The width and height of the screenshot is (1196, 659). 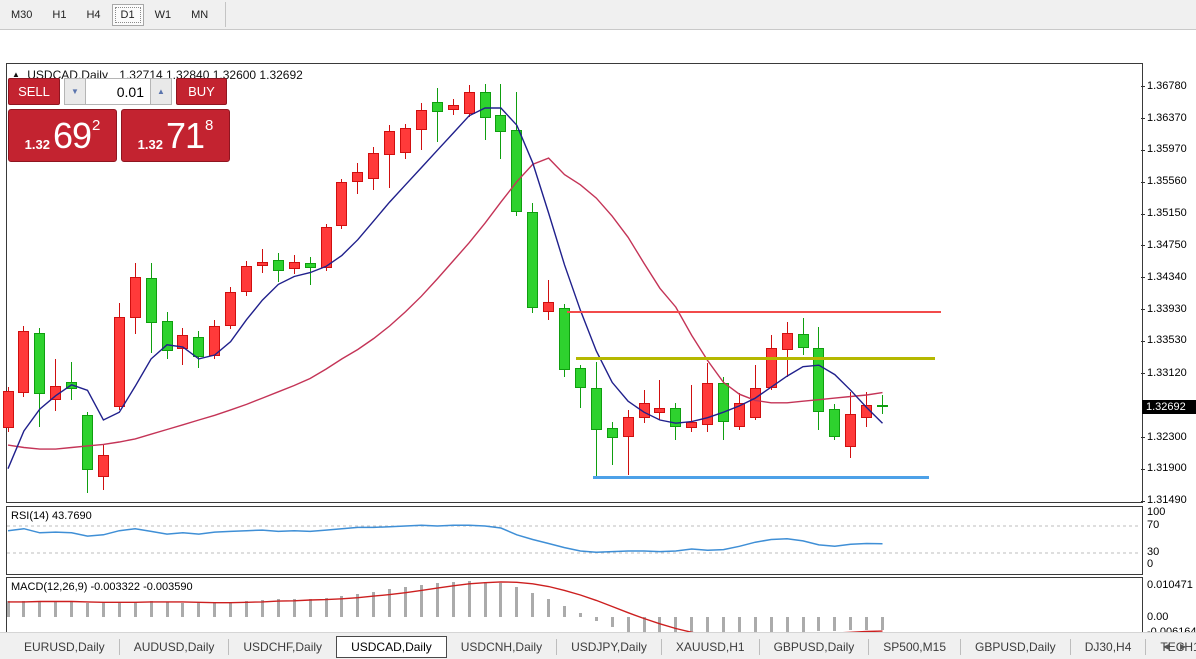 I want to click on indicator-axis-label: 30, so click(x=1153, y=551).